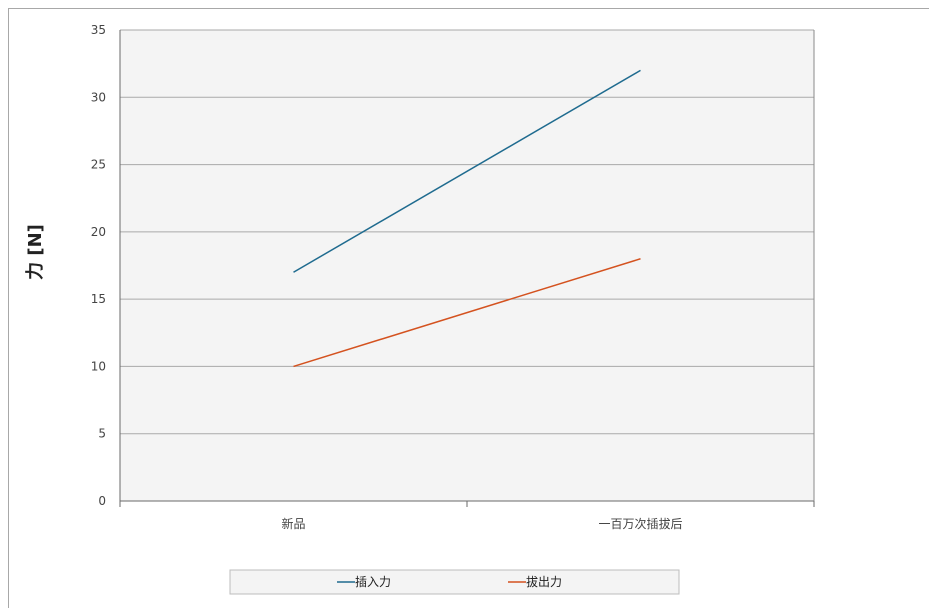  I want to click on y-tick-label: 30, so click(98, 97).